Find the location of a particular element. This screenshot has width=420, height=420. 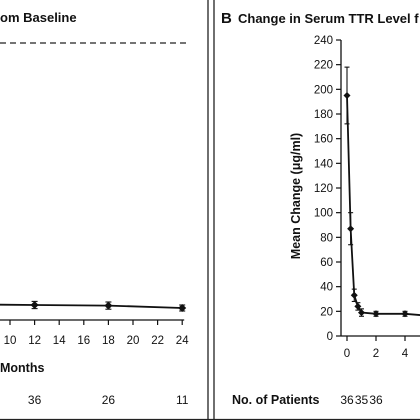

x-tick-label-12: 12 is located at coordinates (34, 341).